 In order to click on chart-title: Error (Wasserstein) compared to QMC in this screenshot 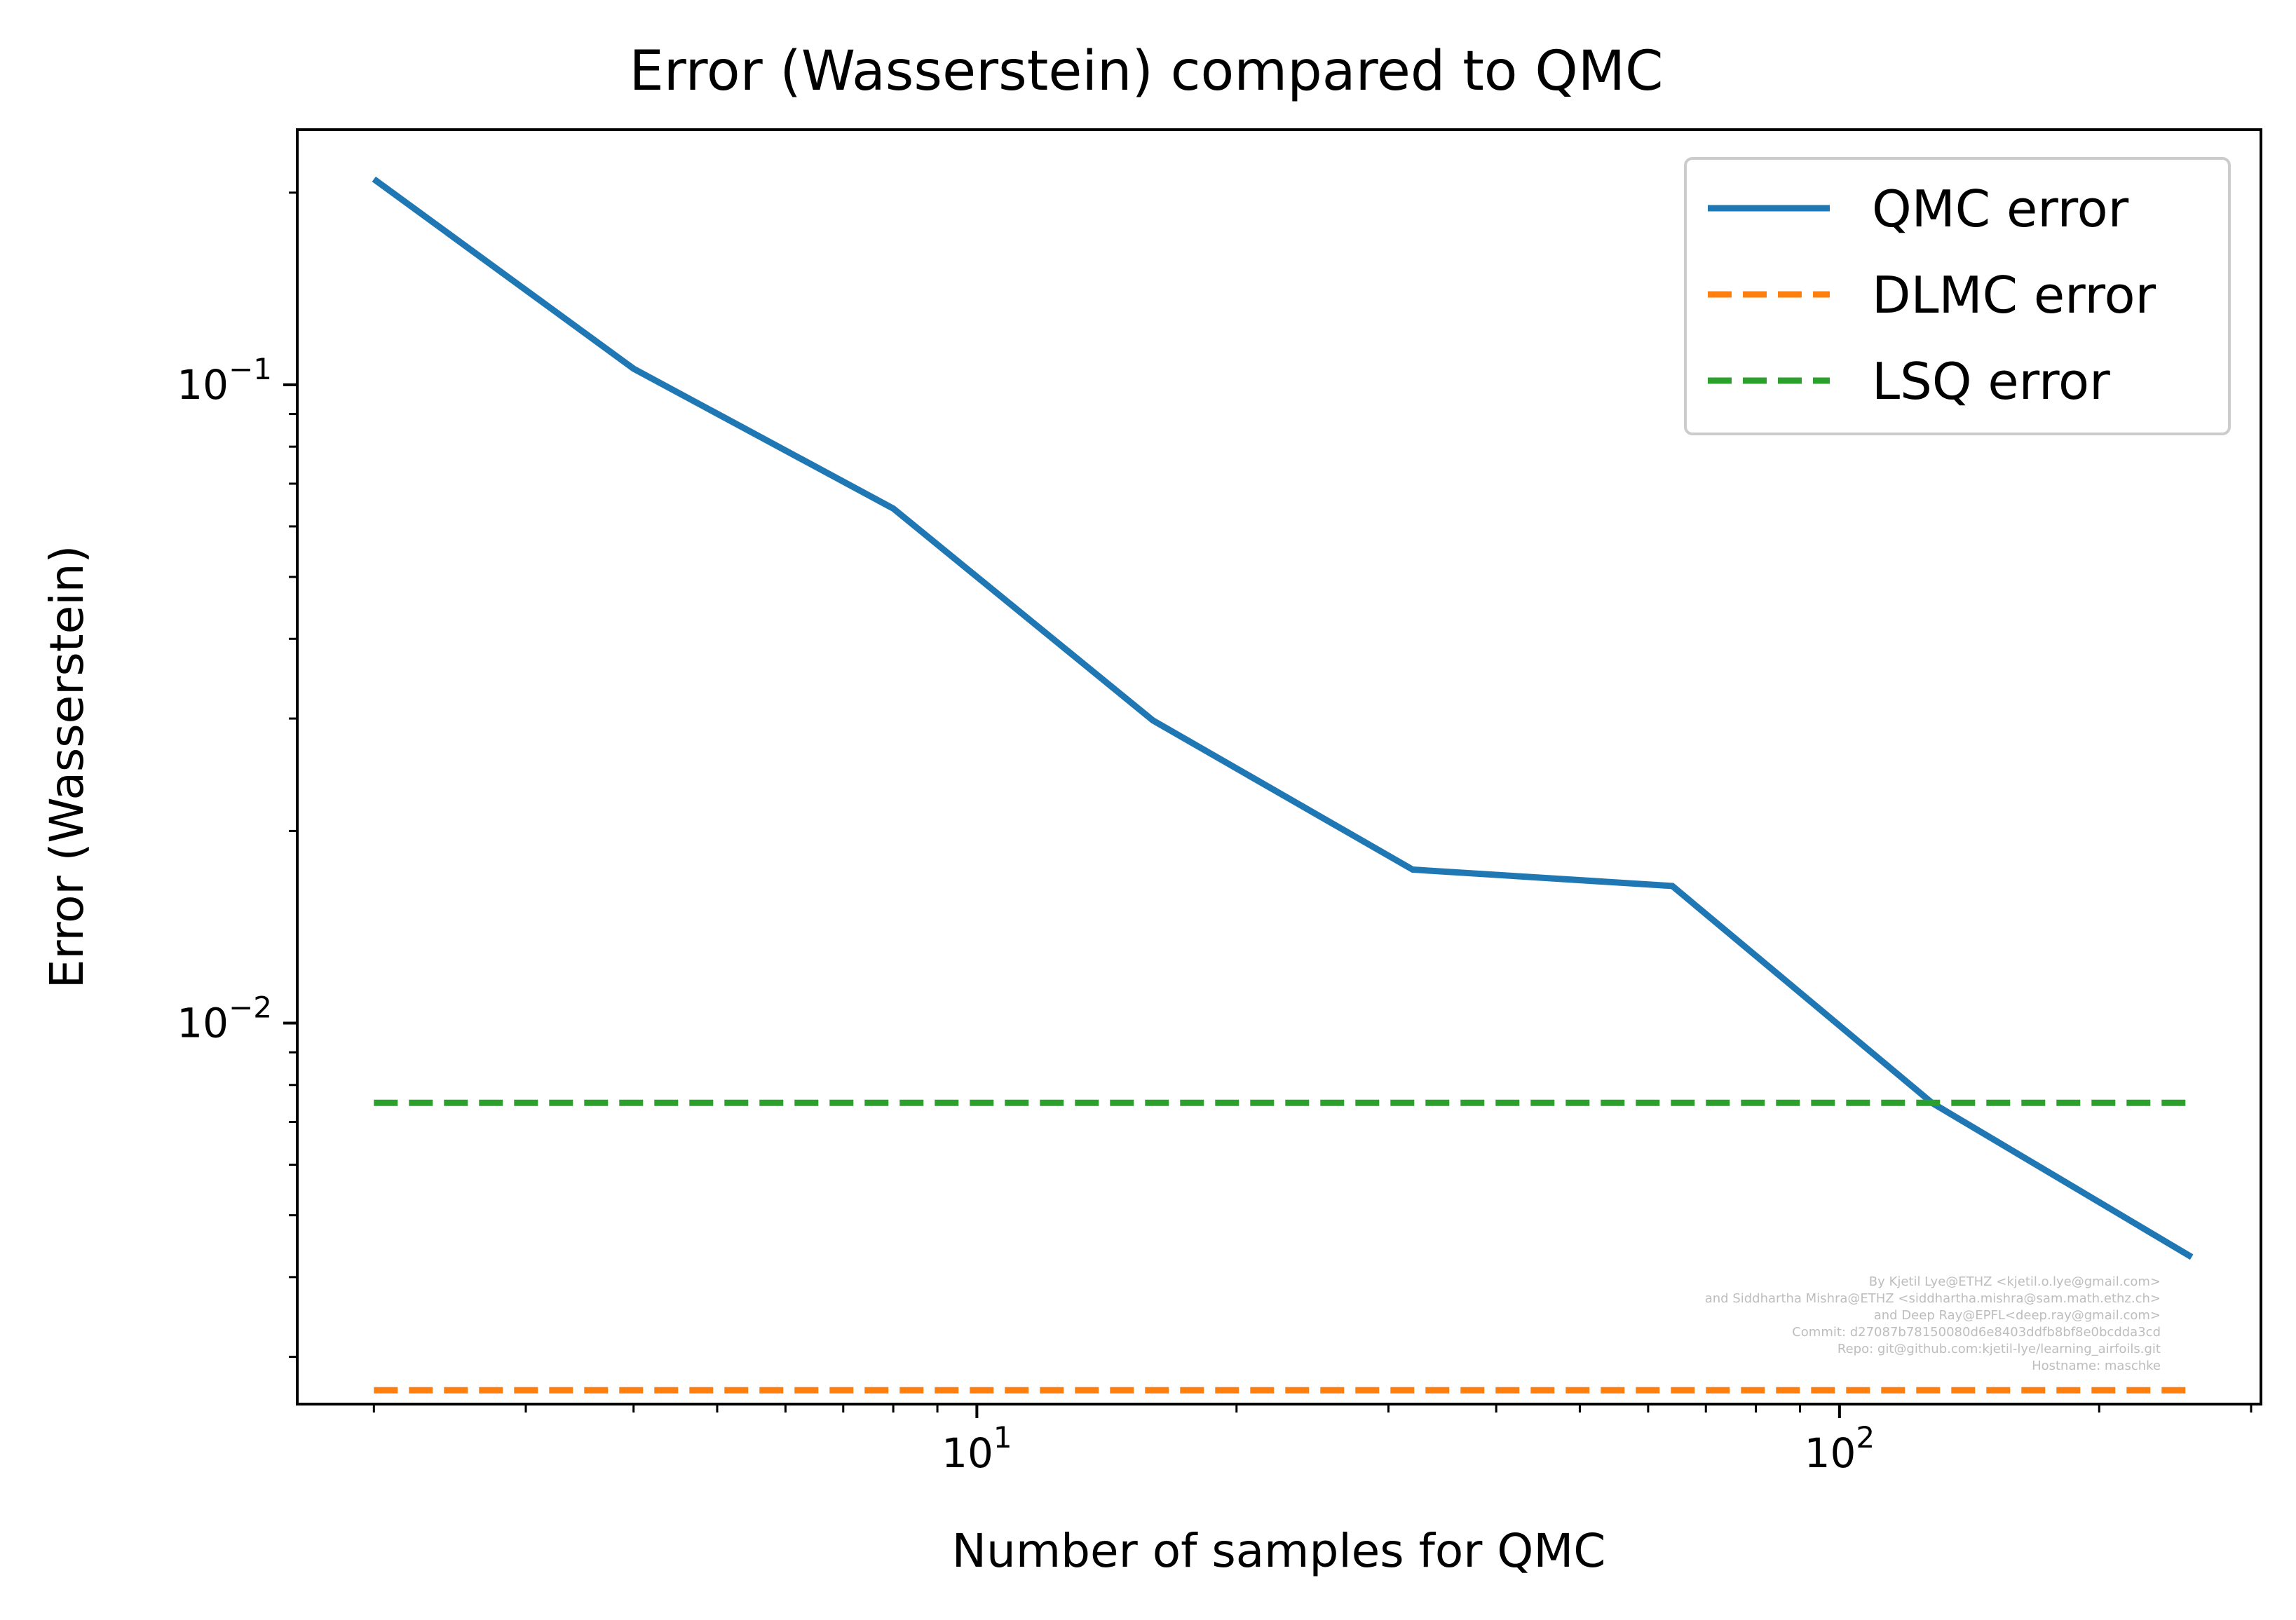, I will do `click(1147, 71)`.